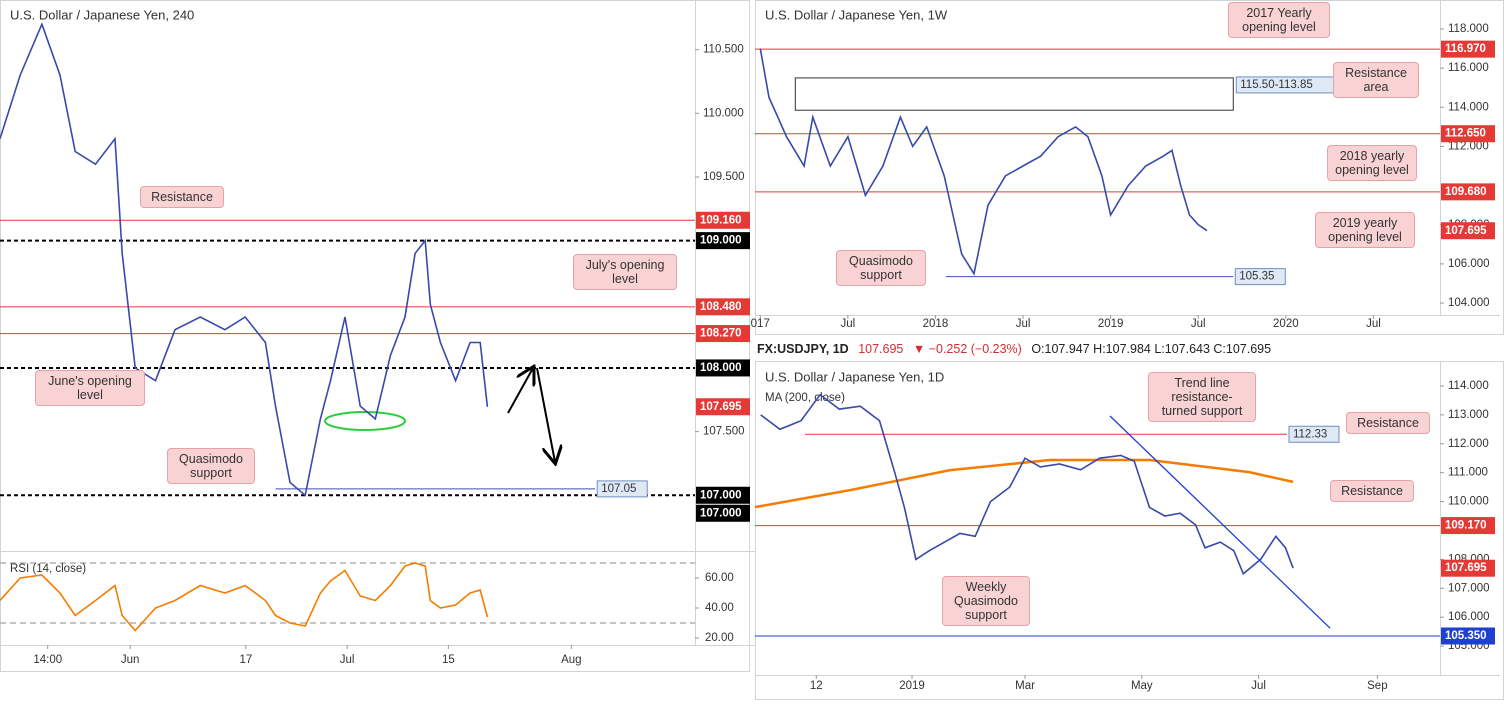 This screenshot has width=1504, height=704. What do you see at coordinates (805, 398) in the screenshot?
I see `series-name: MA (200, close)` at bounding box center [805, 398].